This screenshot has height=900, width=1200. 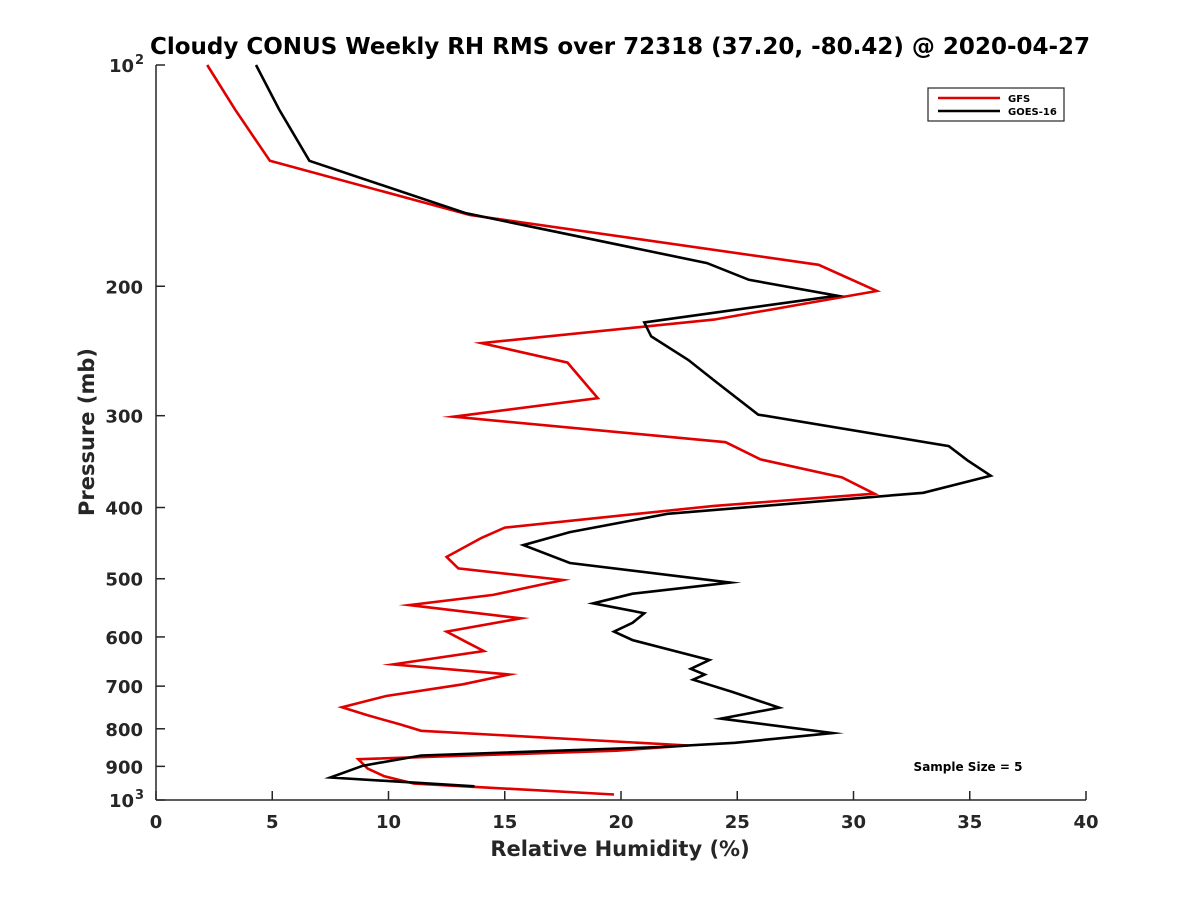 I want to click on x-tick-label: 40, so click(x=1085, y=822).